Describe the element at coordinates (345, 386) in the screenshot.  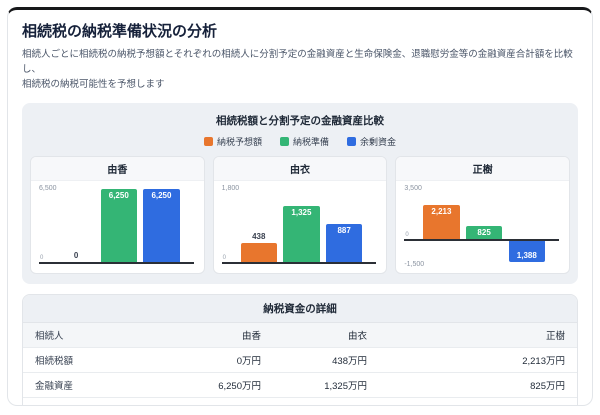
I see `value-cell: 1,325万円` at that location.